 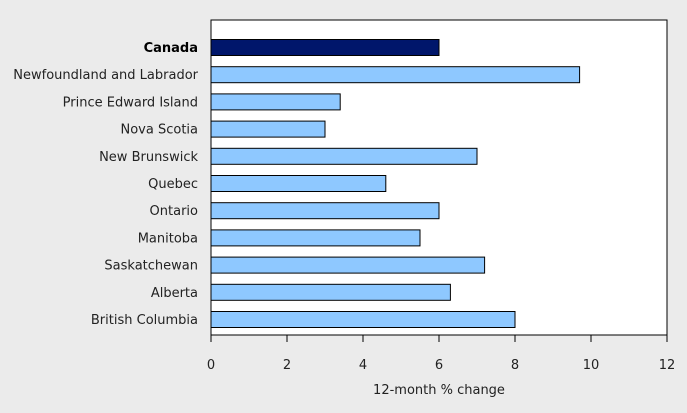 What do you see at coordinates (130, 102) in the screenshot?
I see `category-label-prince-edward-island: Prince Edward Island` at bounding box center [130, 102].